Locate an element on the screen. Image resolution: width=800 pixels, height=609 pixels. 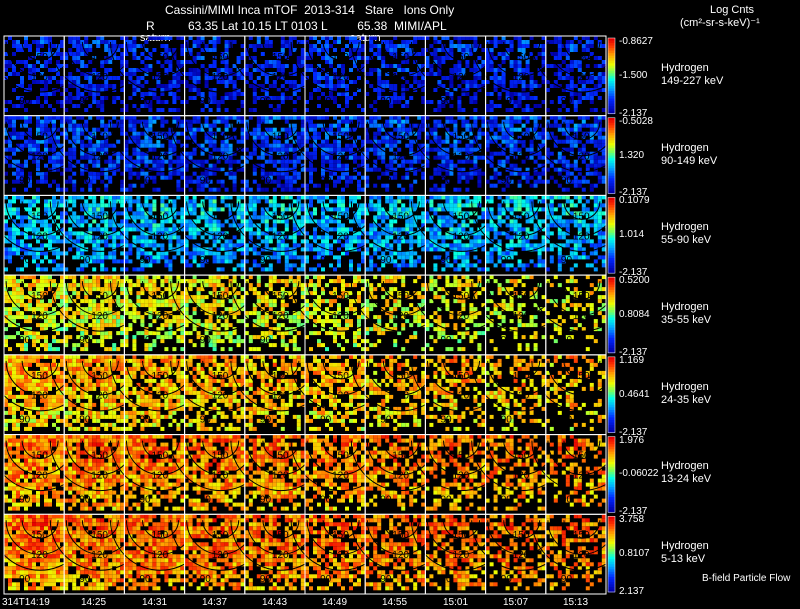
image-frame-r0-c0 is located at coordinates (45, 74).